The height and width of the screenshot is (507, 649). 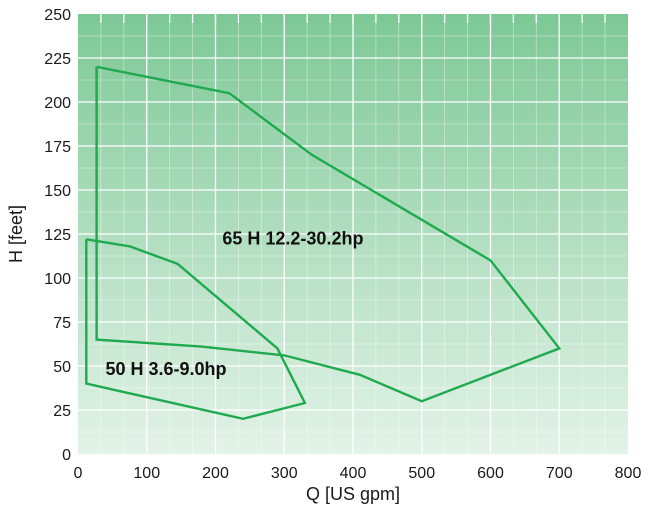 What do you see at coordinates (62, 323) in the screenshot?
I see `y-tick-label: 75` at bounding box center [62, 323].